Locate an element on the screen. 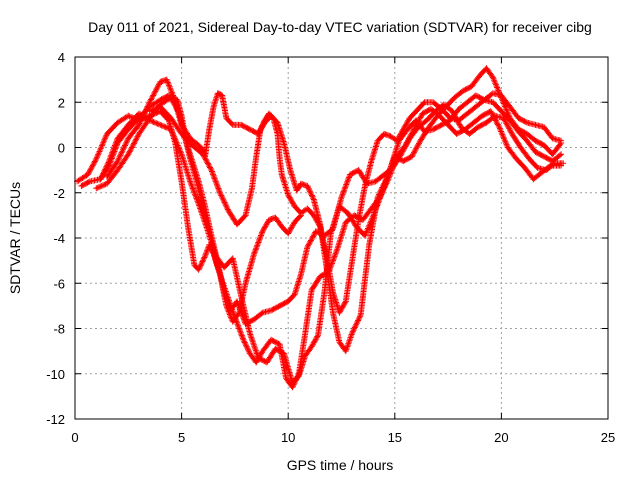 The width and height of the screenshot is (640, 480). y-tick-label: -2 is located at coordinates (59, 193).